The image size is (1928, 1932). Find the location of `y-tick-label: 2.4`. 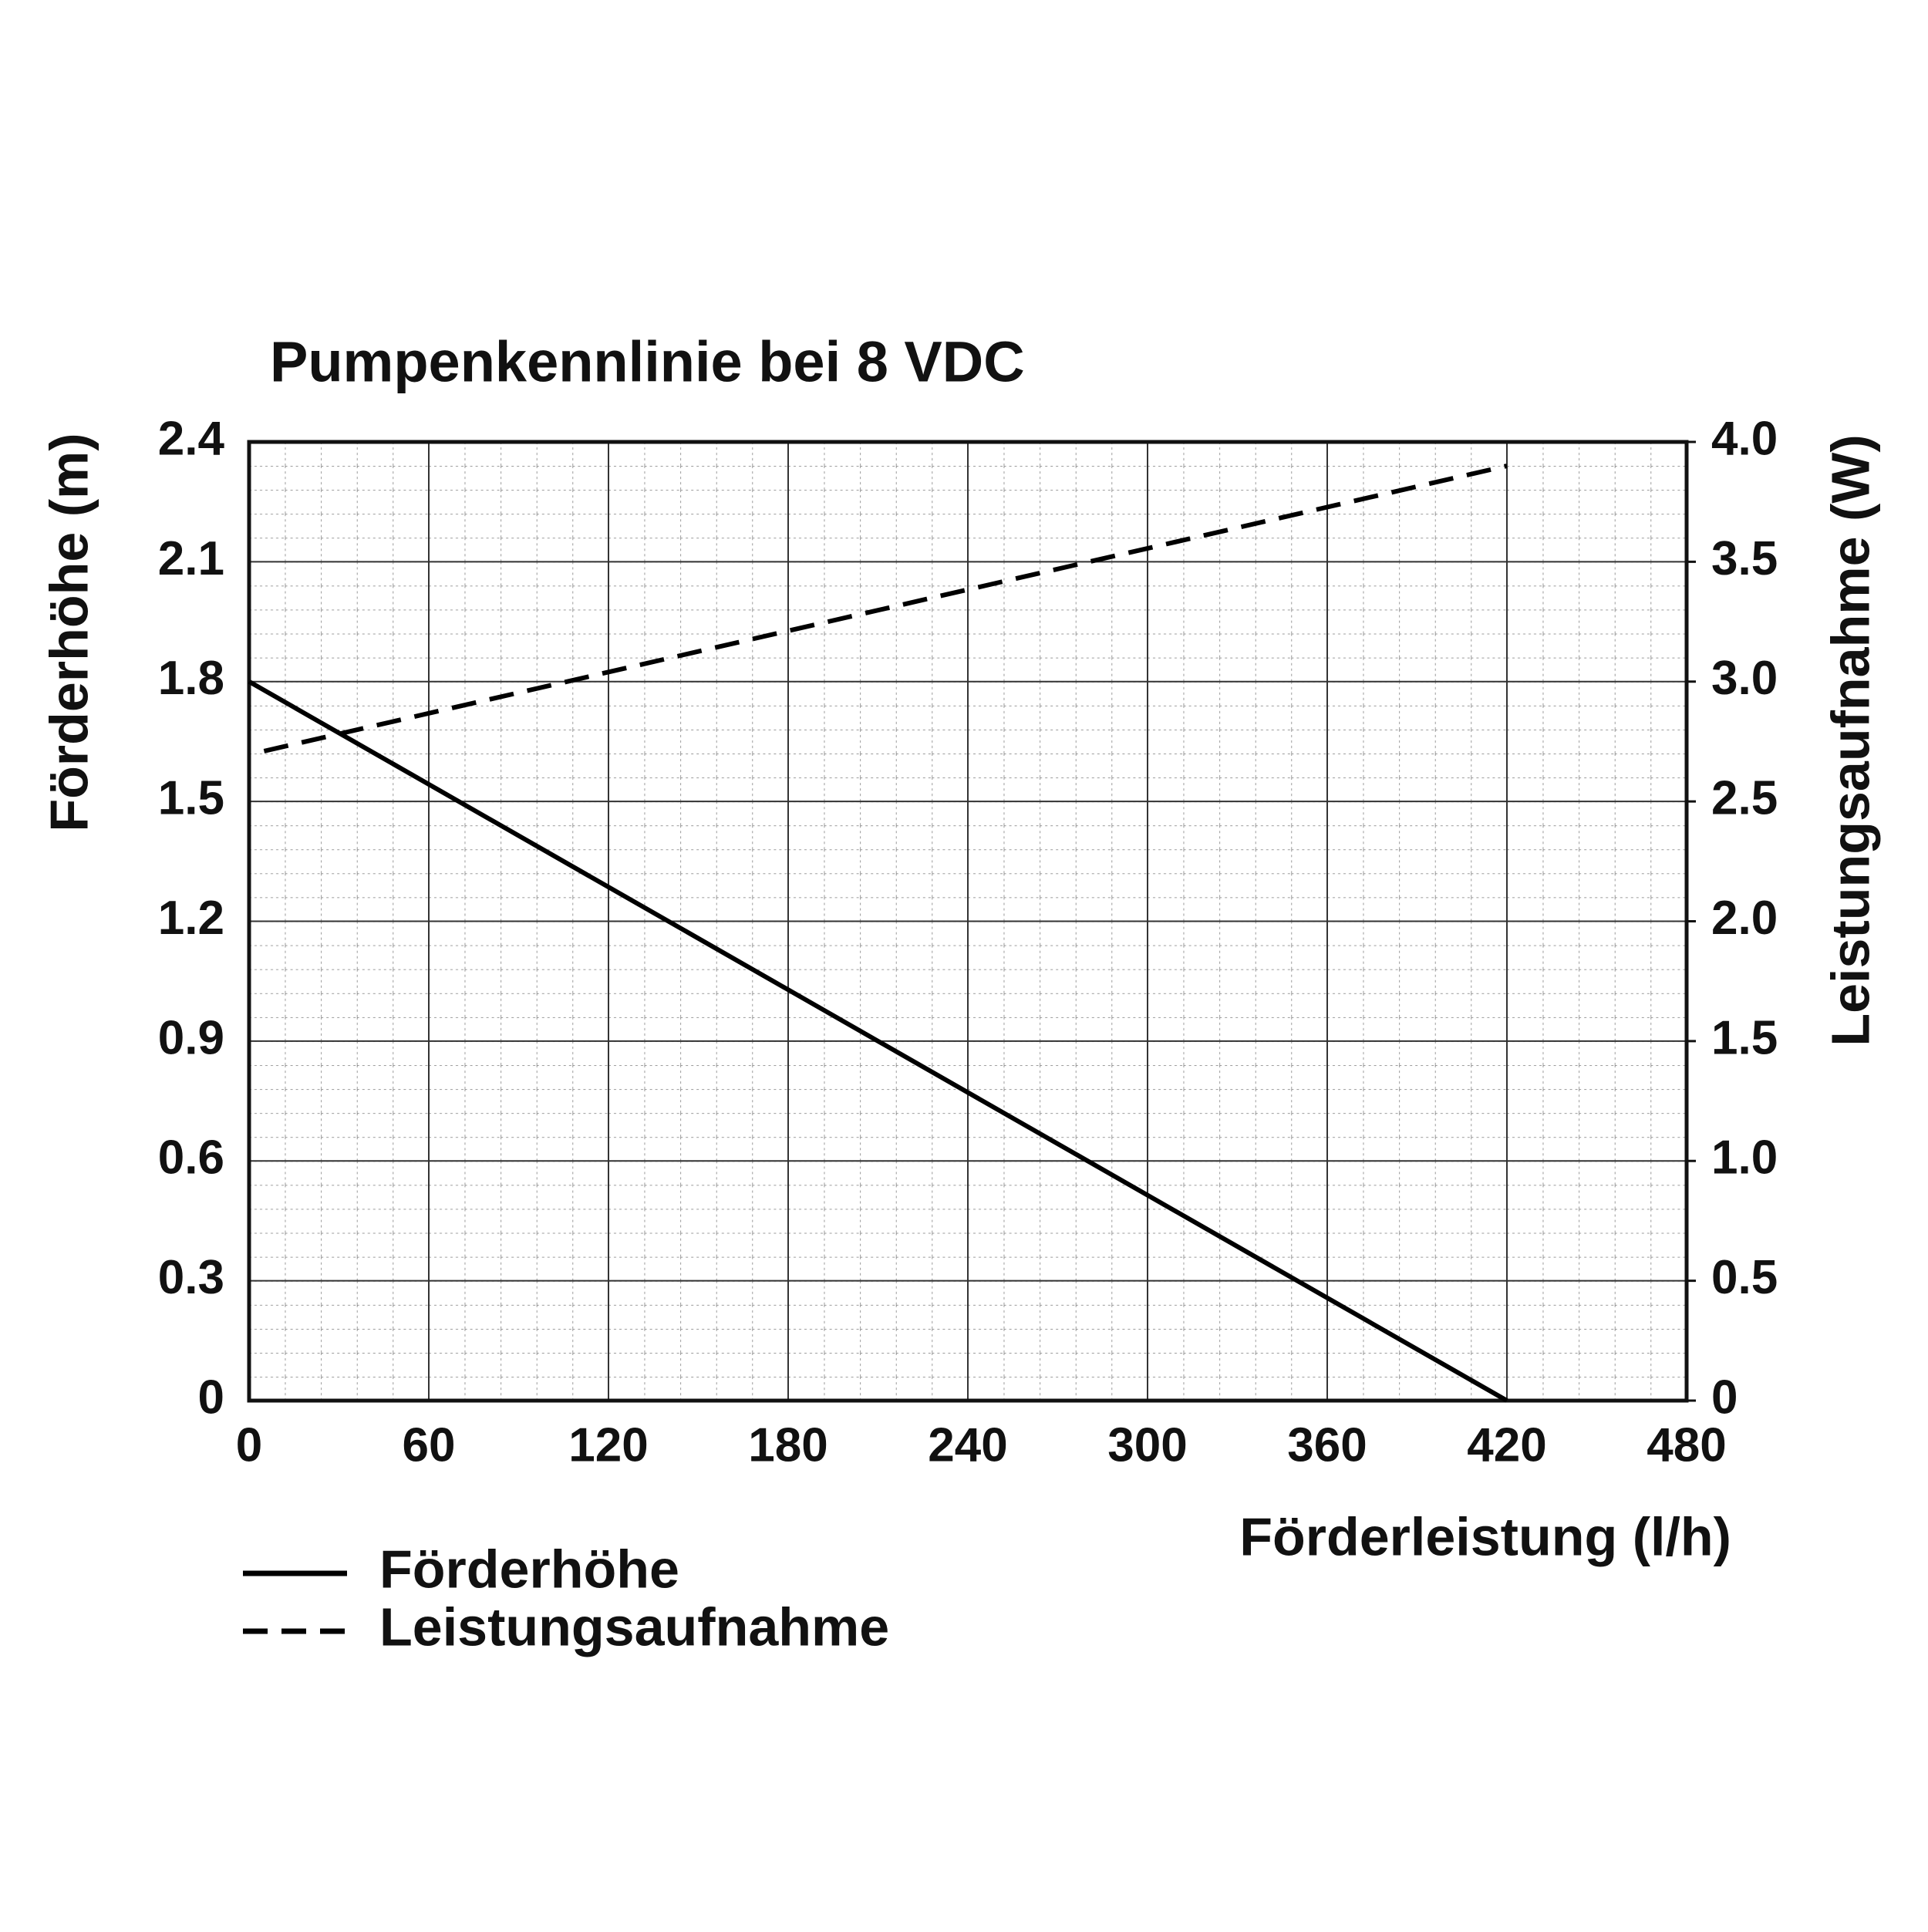

y-tick-label: 2.4 is located at coordinates (191, 438).